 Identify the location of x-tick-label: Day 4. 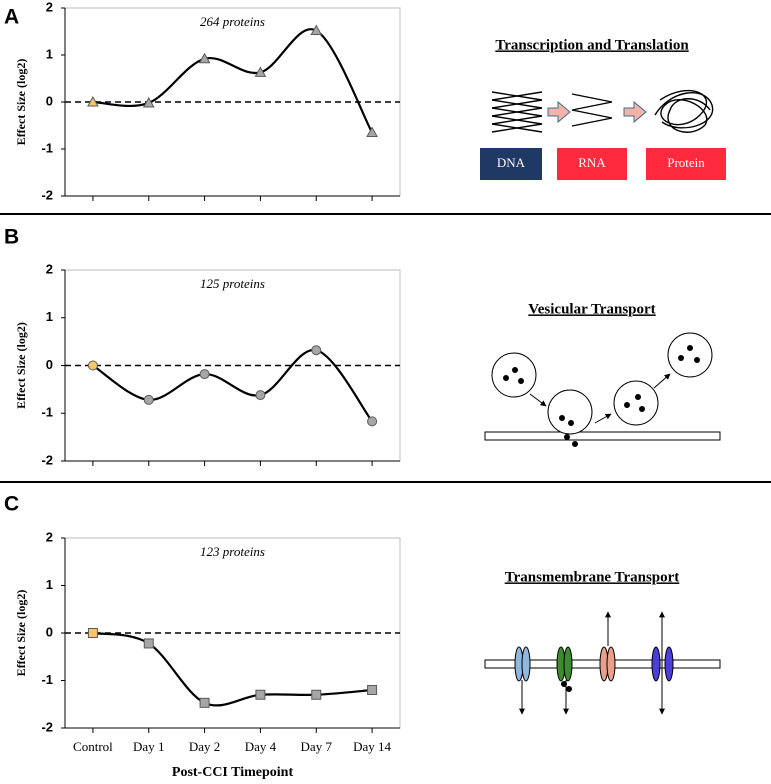
(261, 746).